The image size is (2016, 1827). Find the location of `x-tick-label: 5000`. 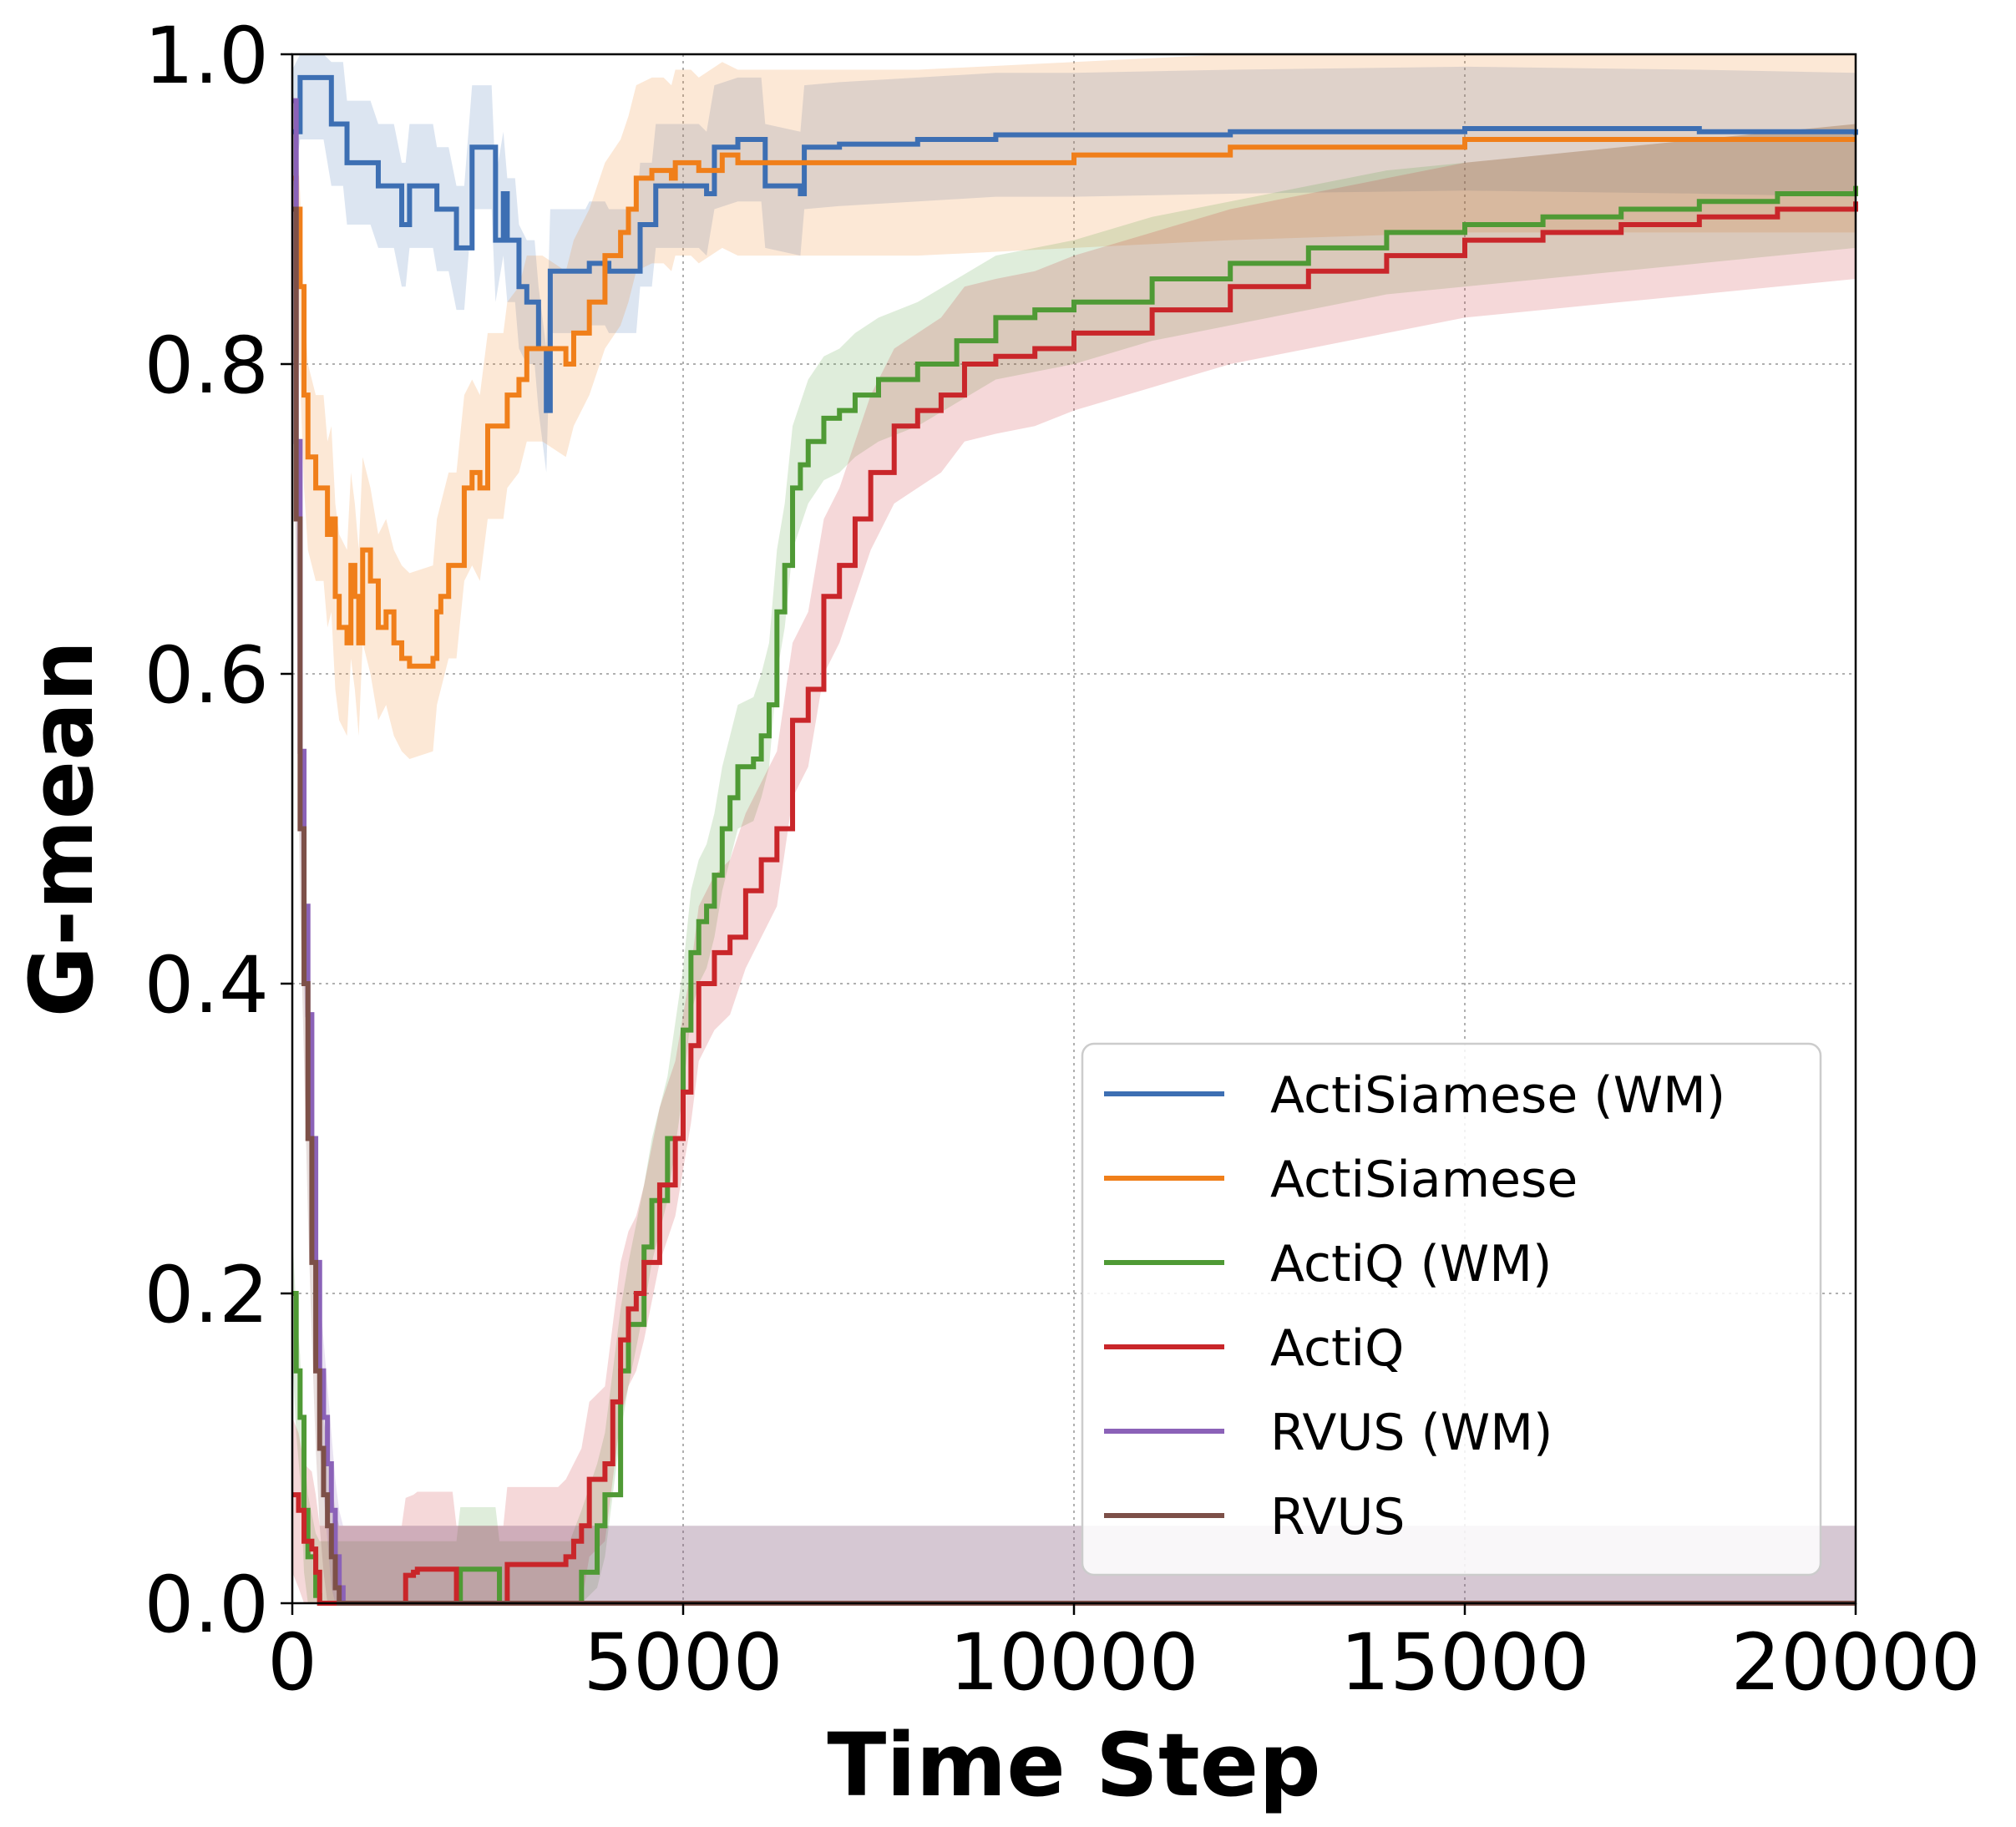

x-tick-label: 5000 is located at coordinates (683, 1662).